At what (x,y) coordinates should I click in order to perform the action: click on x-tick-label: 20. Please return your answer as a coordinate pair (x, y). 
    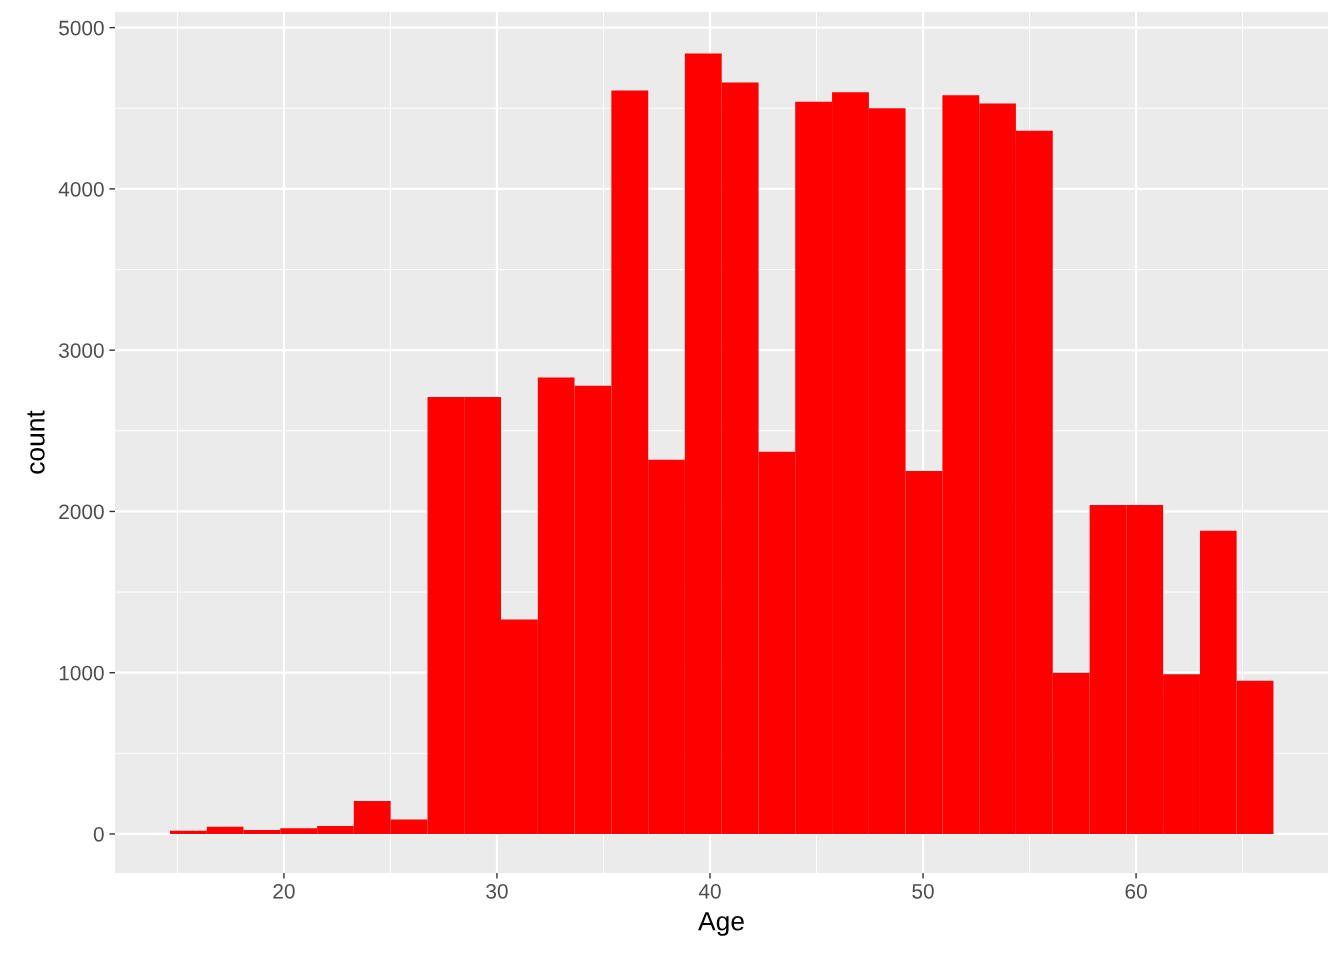
    Looking at the image, I should click on (284, 891).